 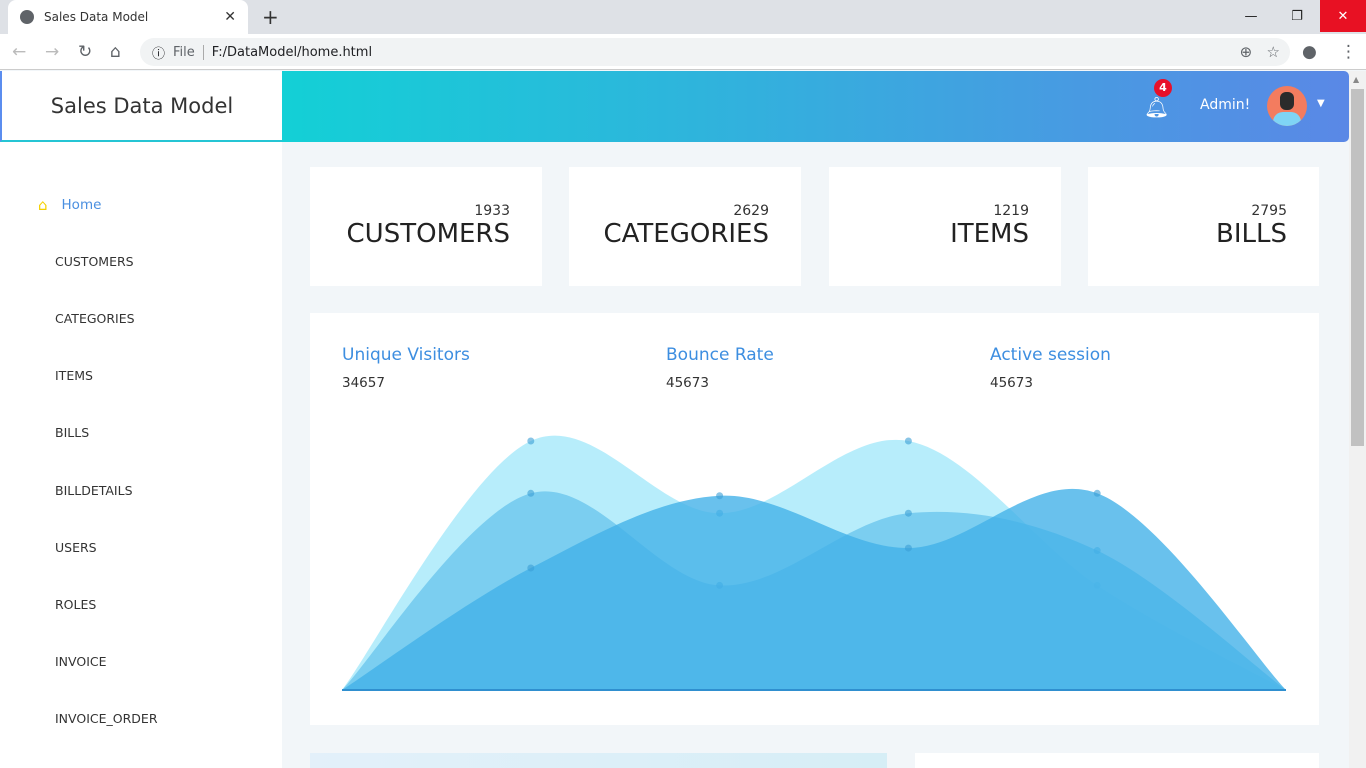 What do you see at coordinates (751, 211) in the screenshot?
I see `card-value: 2629` at bounding box center [751, 211].